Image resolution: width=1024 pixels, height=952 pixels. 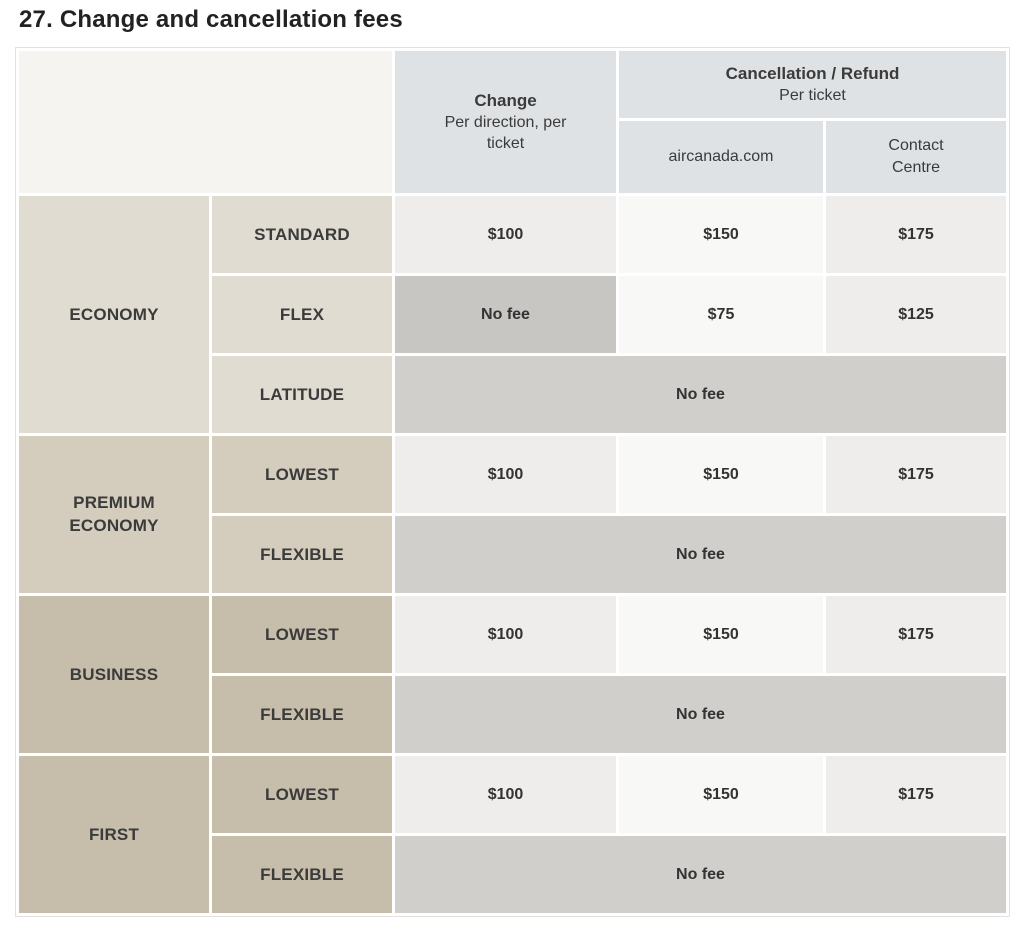 What do you see at coordinates (721, 634) in the screenshot?
I see `fee-business-lowest-web: $150` at bounding box center [721, 634].